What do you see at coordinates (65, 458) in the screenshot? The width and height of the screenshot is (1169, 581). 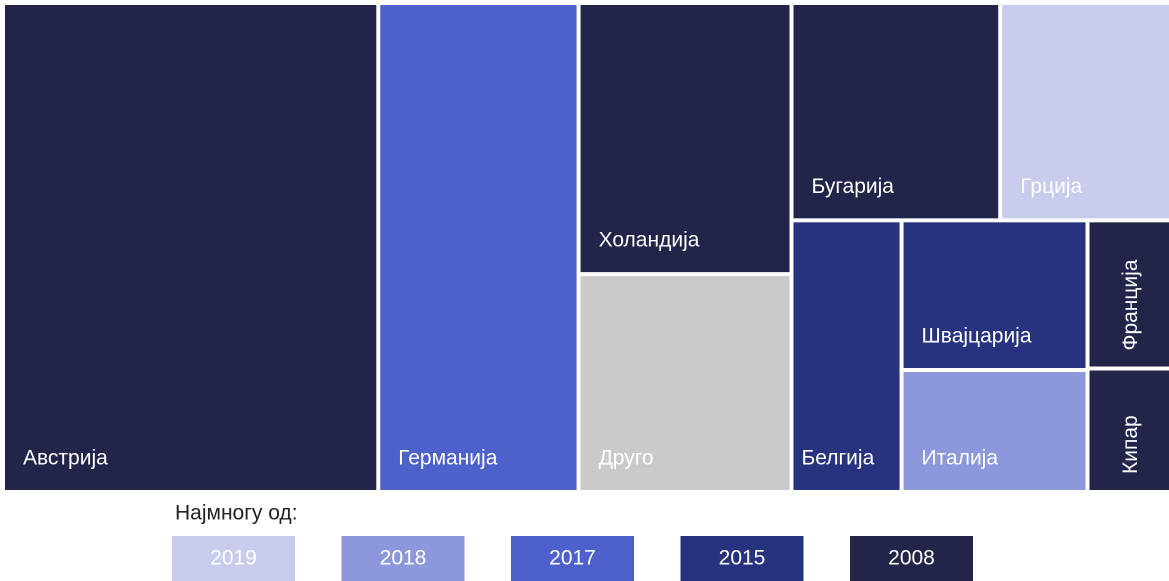 I see `cell-label: Австрија` at bounding box center [65, 458].